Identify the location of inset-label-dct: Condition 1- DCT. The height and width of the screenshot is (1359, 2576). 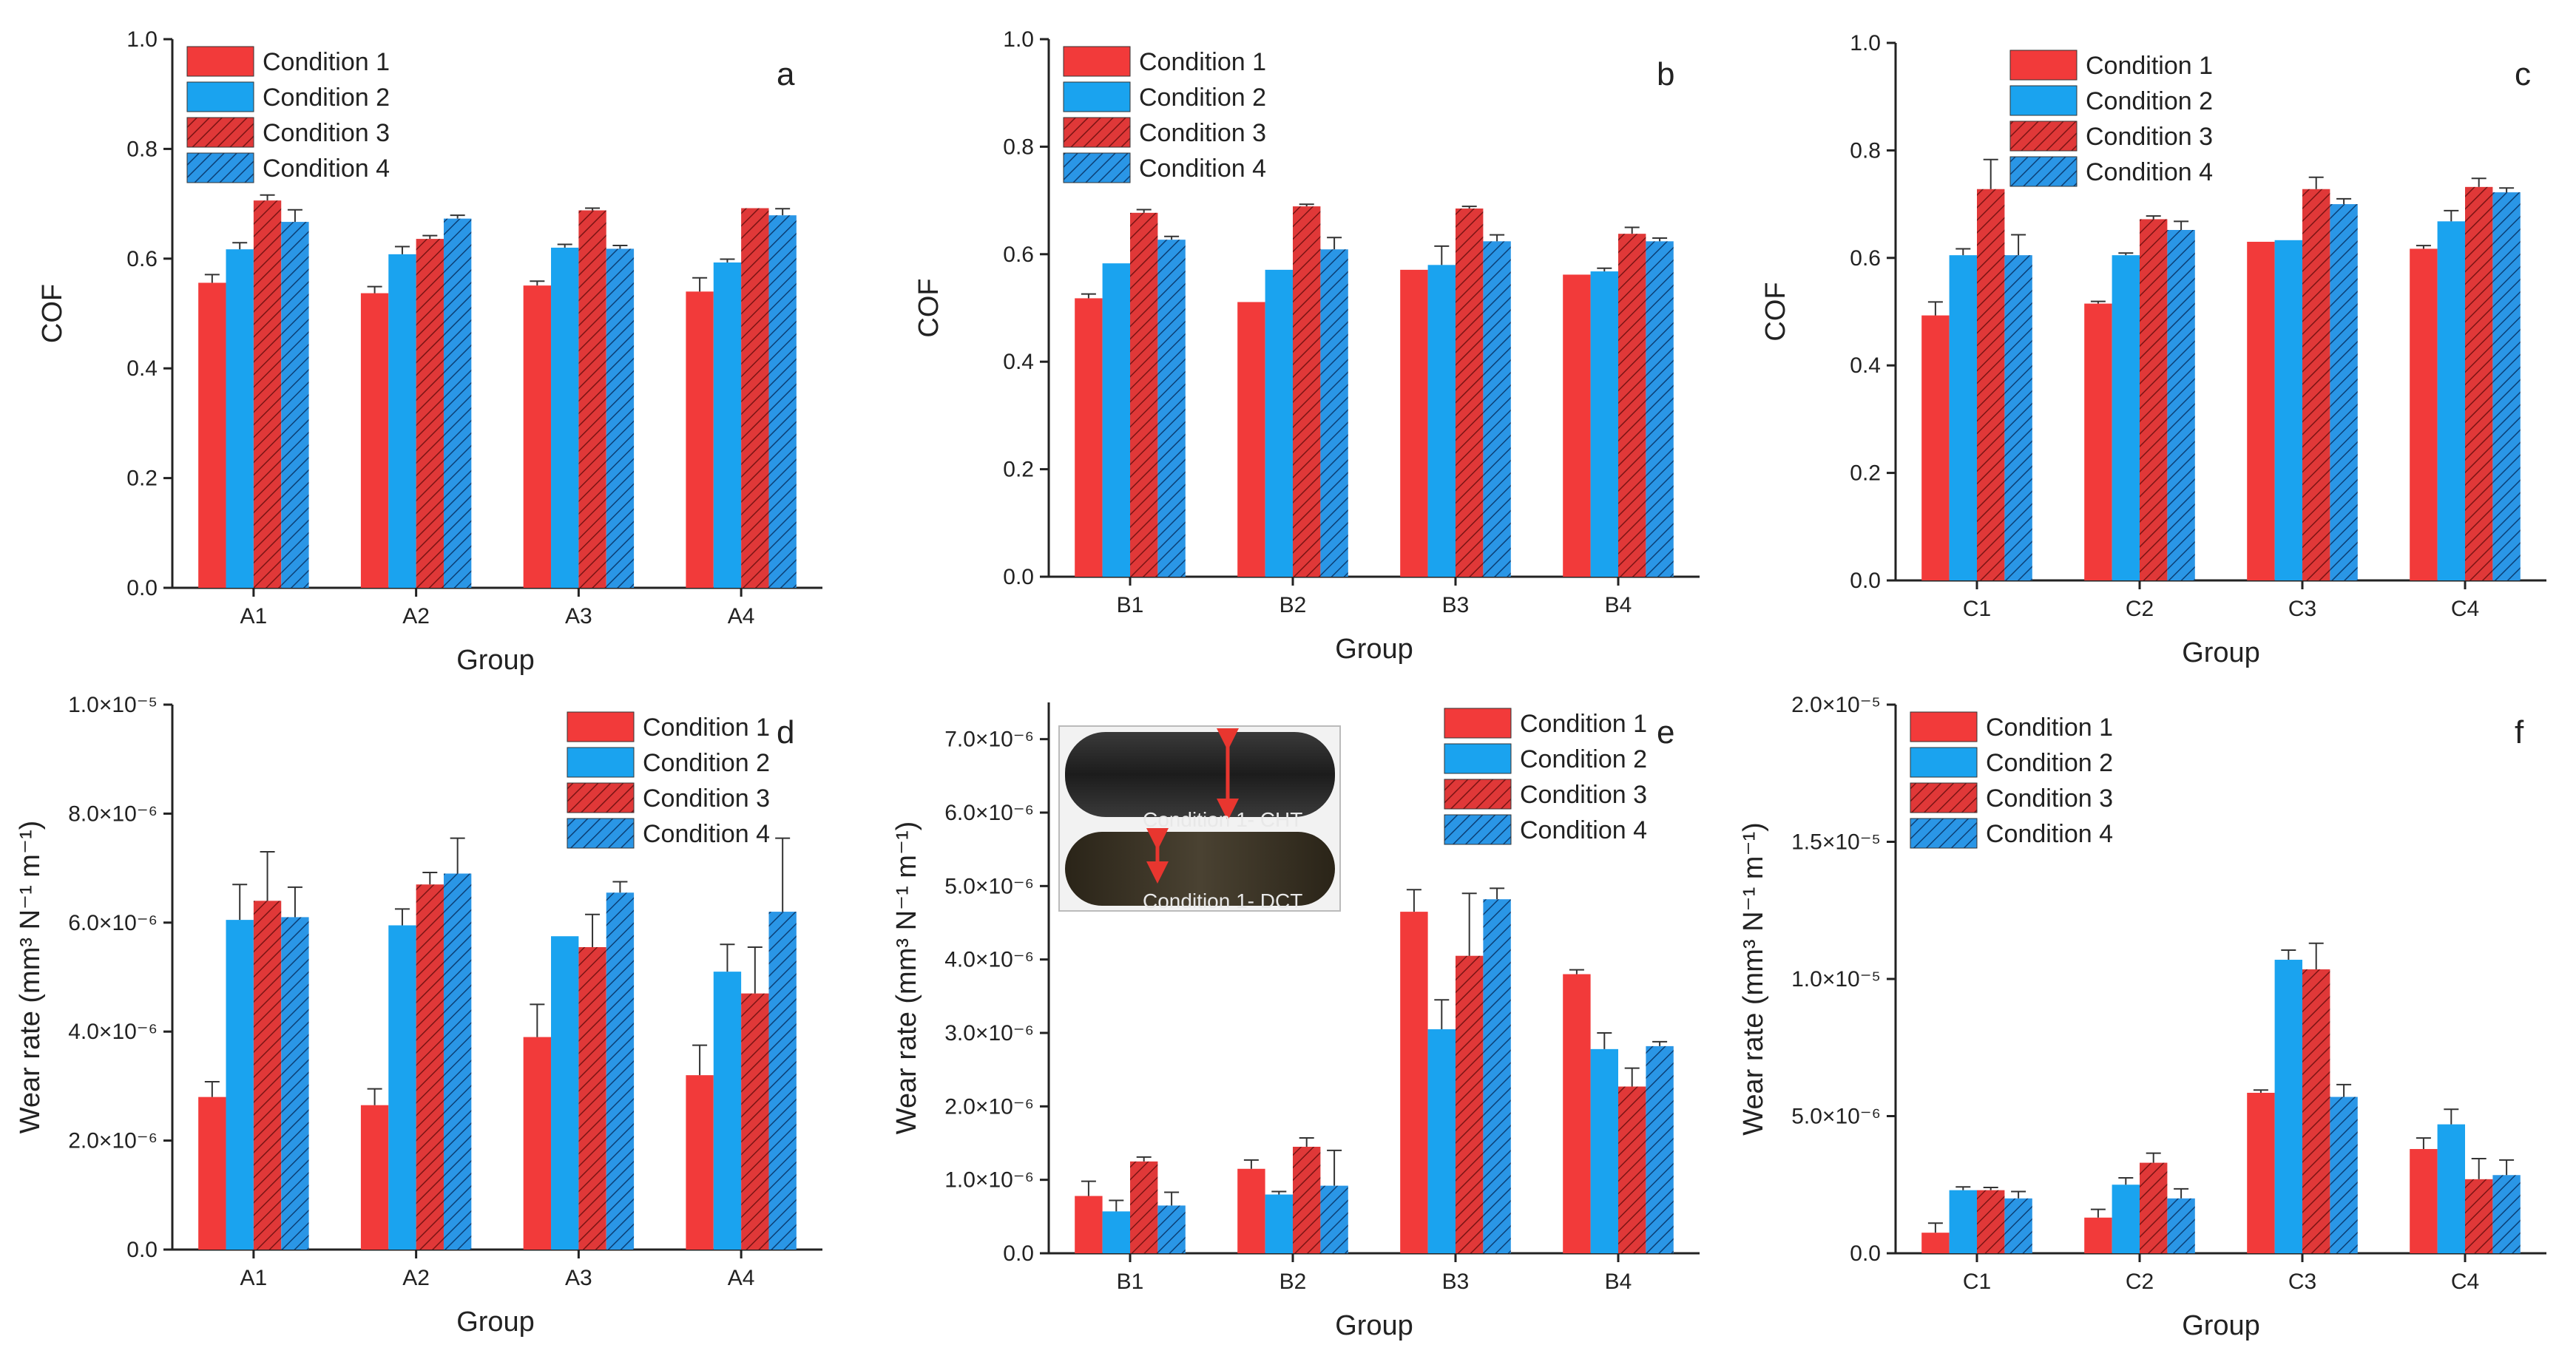
(1222, 900).